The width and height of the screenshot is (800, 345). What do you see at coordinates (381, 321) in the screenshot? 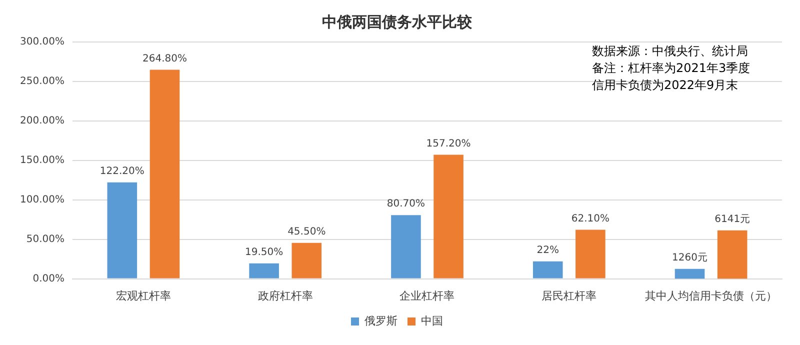
I see `legend-label: 俄罗斯` at bounding box center [381, 321].